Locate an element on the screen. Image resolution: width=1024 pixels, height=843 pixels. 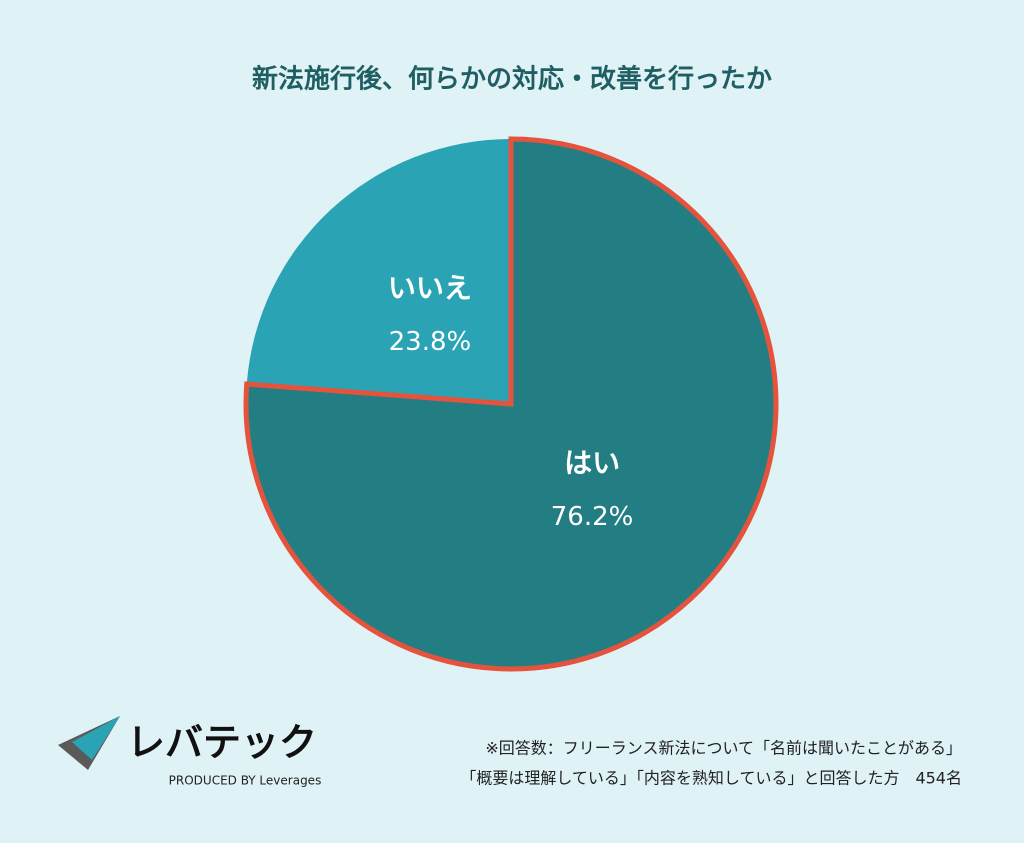
footnote: ※回答数：フリーランス新法について「名前は聞いたことがある」 is located at coordinates (723, 748).